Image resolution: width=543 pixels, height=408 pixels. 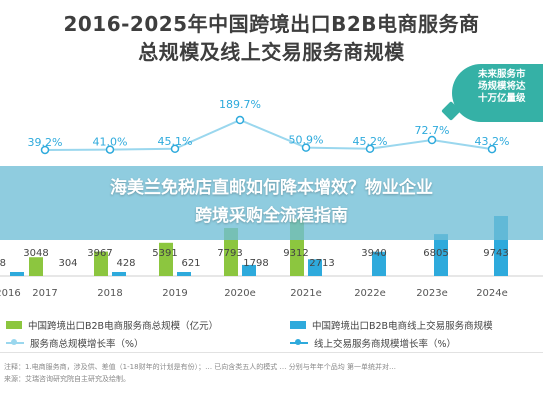 What do you see at coordinates (432, 130) in the screenshot?
I see `growth-value-label: 72.7%` at bounding box center [432, 130].